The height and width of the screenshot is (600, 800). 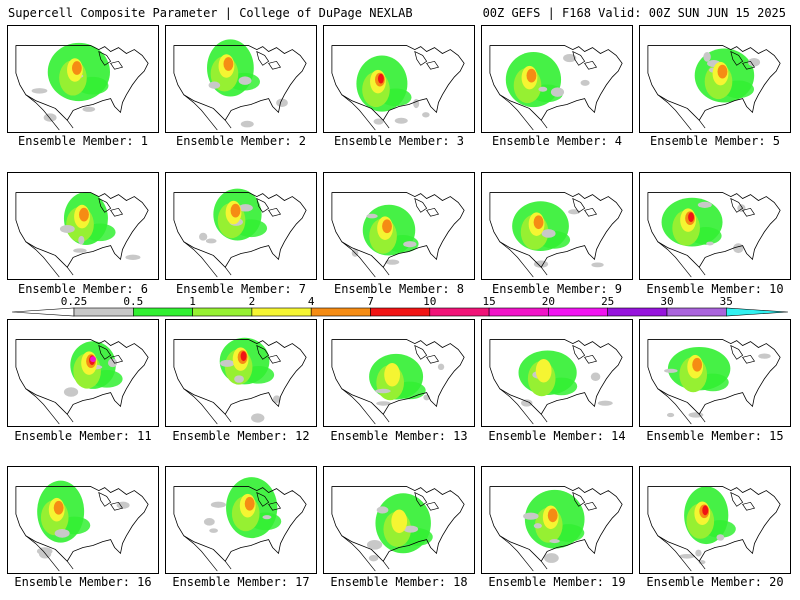 What do you see at coordinates (715, 141) in the screenshot?
I see `ensemble-member-label: Ensemble Member: 5` at bounding box center [715, 141].